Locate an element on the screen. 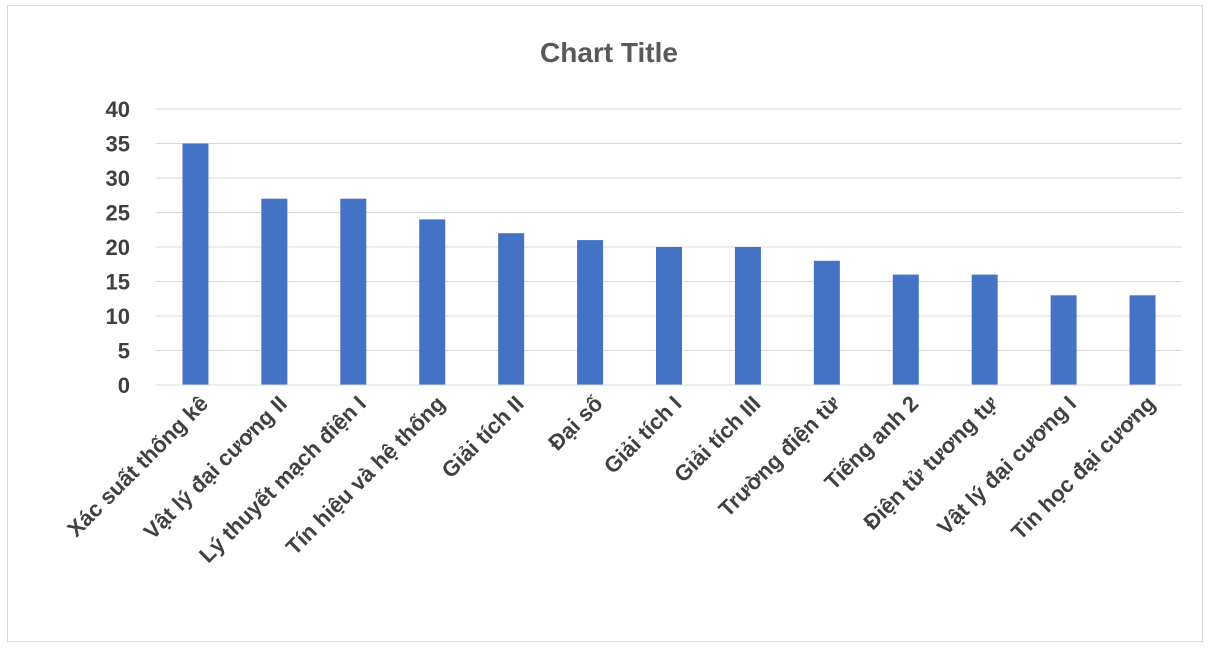  y-tick-label: 5 is located at coordinates (124, 351).